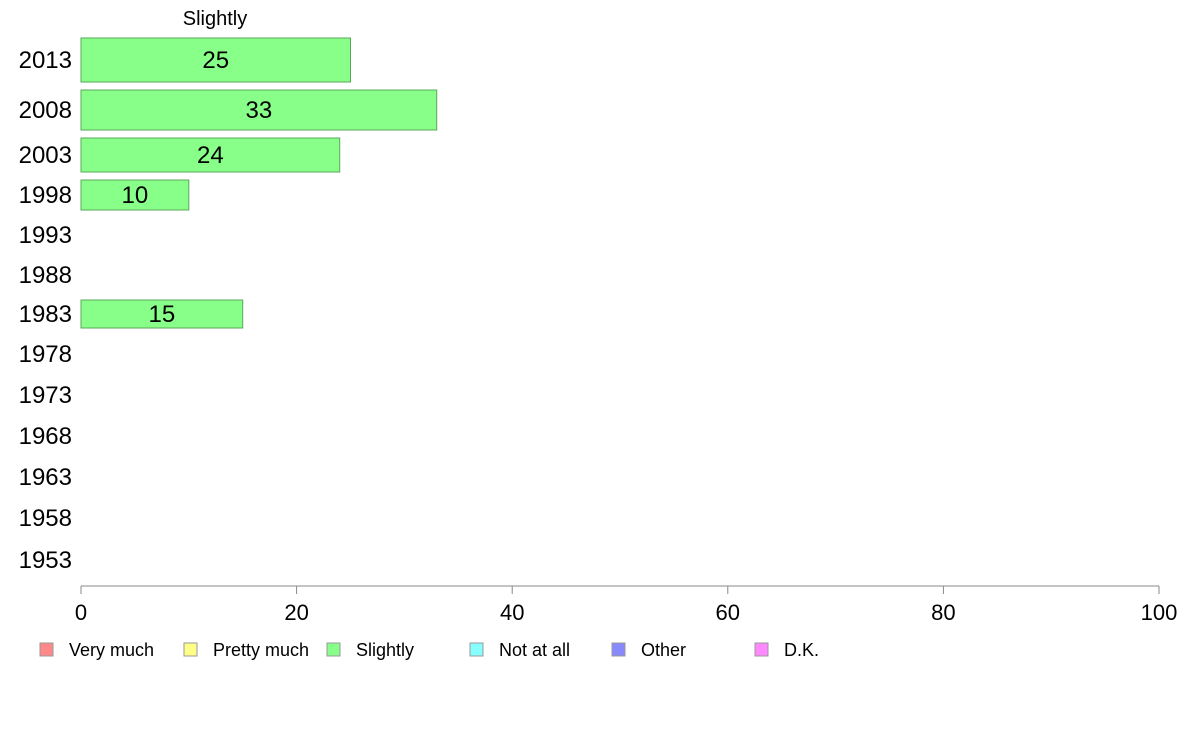 The width and height of the screenshot is (1188, 736). Describe the element at coordinates (728, 612) in the screenshot. I see `x-tick-label-60: 60` at that location.